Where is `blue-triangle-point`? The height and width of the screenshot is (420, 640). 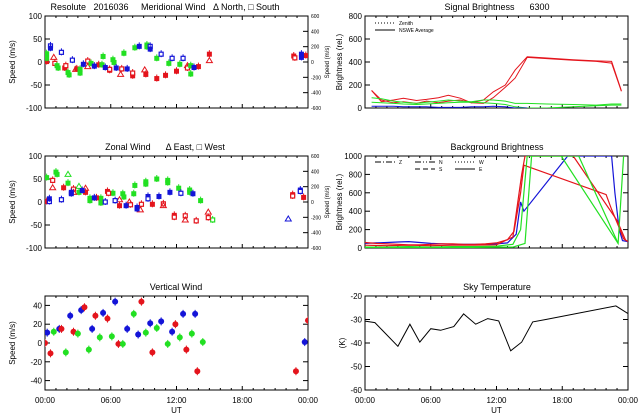 blue-triangle-point is located at coordinates (288, 218).